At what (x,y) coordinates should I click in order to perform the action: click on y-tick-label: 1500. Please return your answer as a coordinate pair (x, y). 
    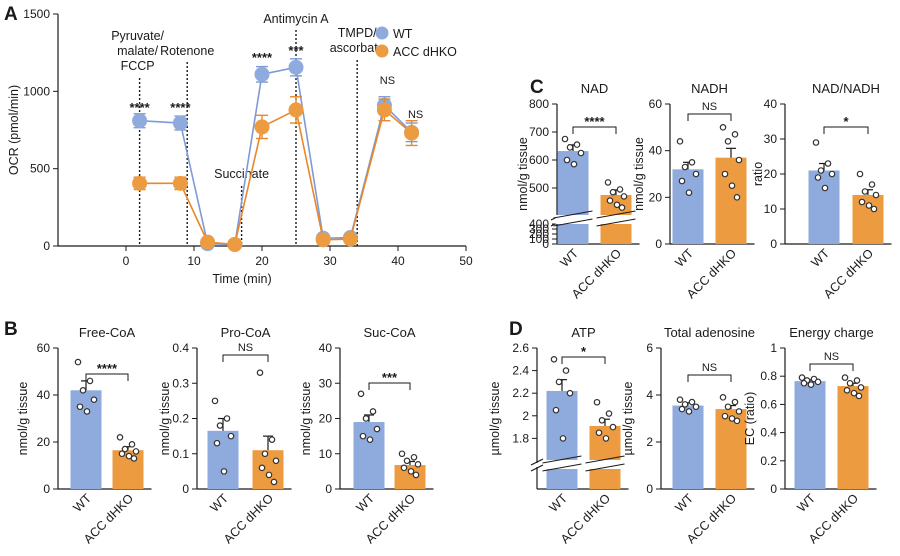
    Looking at the image, I should click on (36, 14).